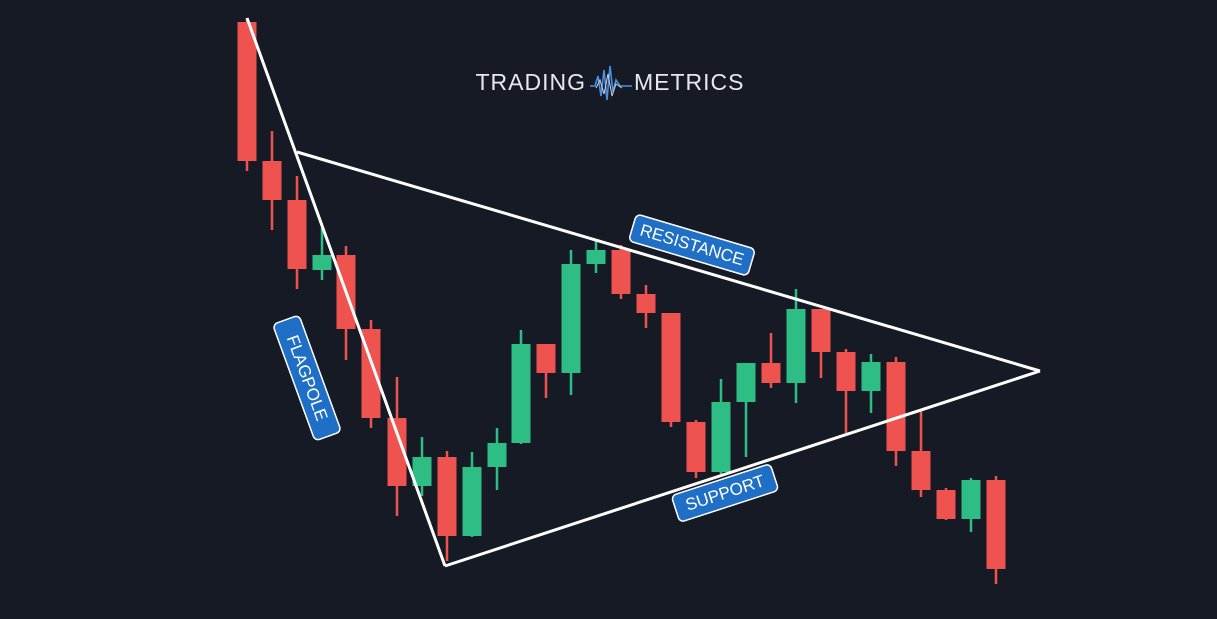  What do you see at coordinates (689, 82) in the screenshot?
I see `logo-right: METRICS` at bounding box center [689, 82].